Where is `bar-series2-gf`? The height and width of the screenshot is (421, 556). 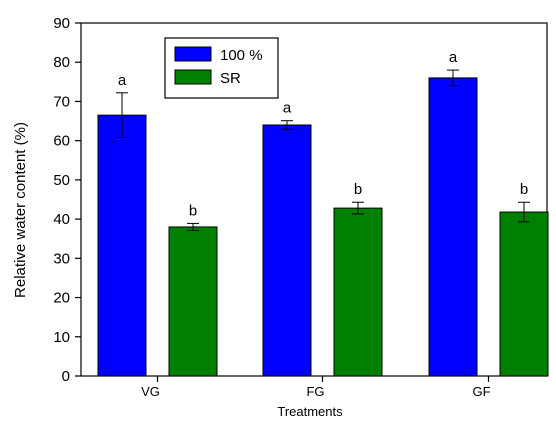
bar-series2-gf is located at coordinates (524, 294).